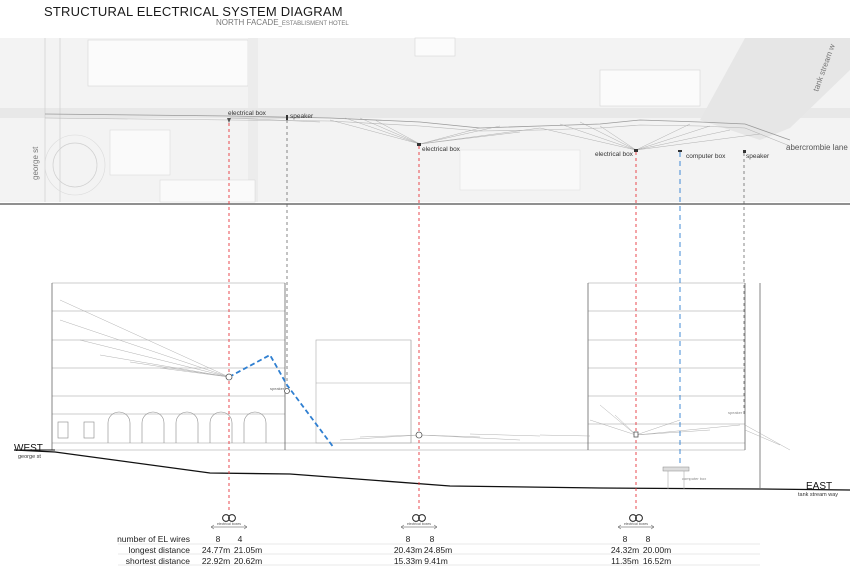  I want to click on middle-building, so click(363, 391).